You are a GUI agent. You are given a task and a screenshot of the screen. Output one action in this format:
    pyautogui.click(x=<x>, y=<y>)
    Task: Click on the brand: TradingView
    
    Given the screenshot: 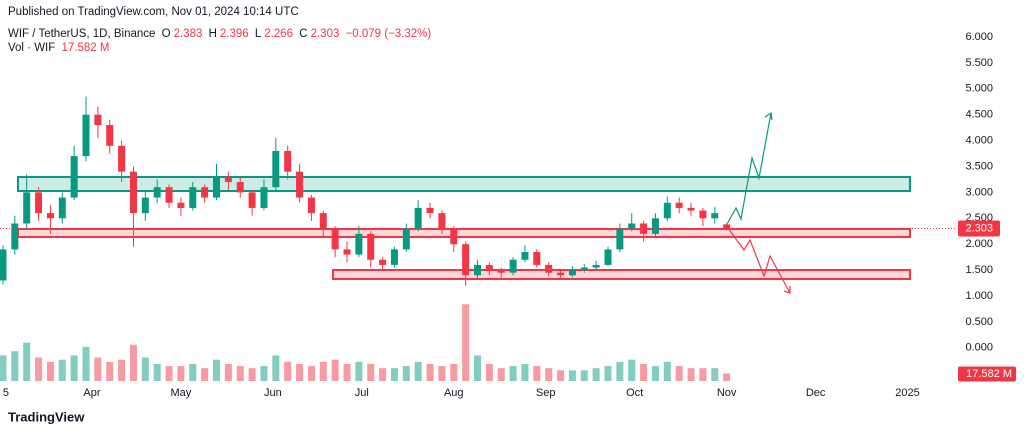 What is the action you would take?
    pyautogui.click(x=46, y=416)
    